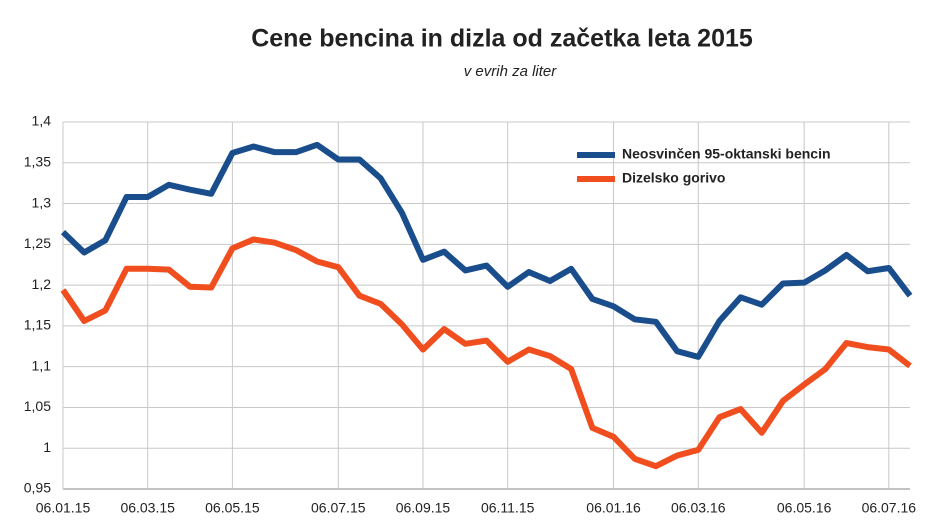  What do you see at coordinates (423, 508) in the screenshot?
I see `x-tick-label: 06.09.15` at bounding box center [423, 508].